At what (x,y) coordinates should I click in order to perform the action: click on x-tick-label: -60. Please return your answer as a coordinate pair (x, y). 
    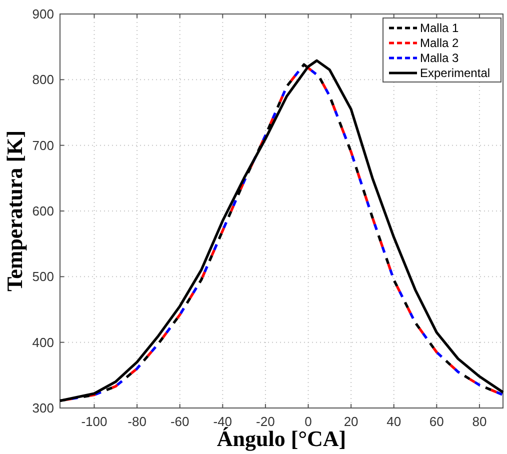
    Looking at the image, I should click on (180, 421).